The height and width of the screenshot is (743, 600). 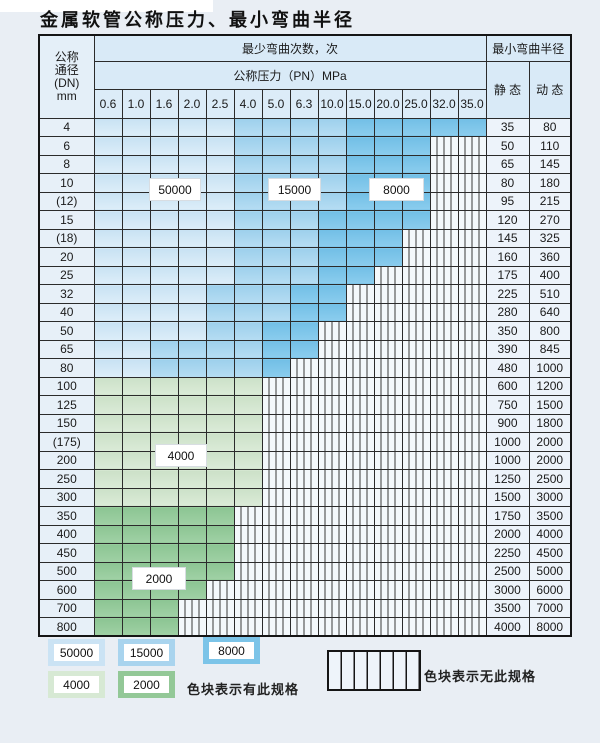 What do you see at coordinates (374, 670) in the screenshot?
I see `legend-no-spec-hatch-box` at bounding box center [374, 670].